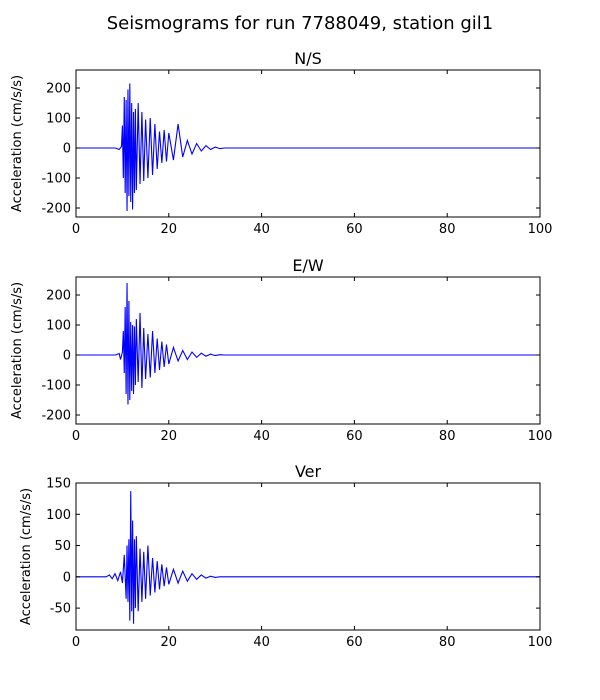 Image resolution: width=600 pixels, height=700 pixels. What do you see at coordinates (447, 229) in the screenshot?
I see `x-tick-label-ns-4: 80` at bounding box center [447, 229].